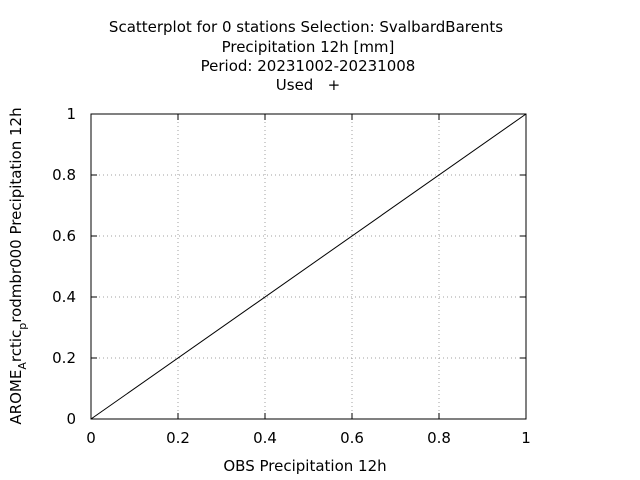 The height and width of the screenshot is (480, 640). I want to click on title-line-3: Period: 20231002-20231008, so click(308, 66).